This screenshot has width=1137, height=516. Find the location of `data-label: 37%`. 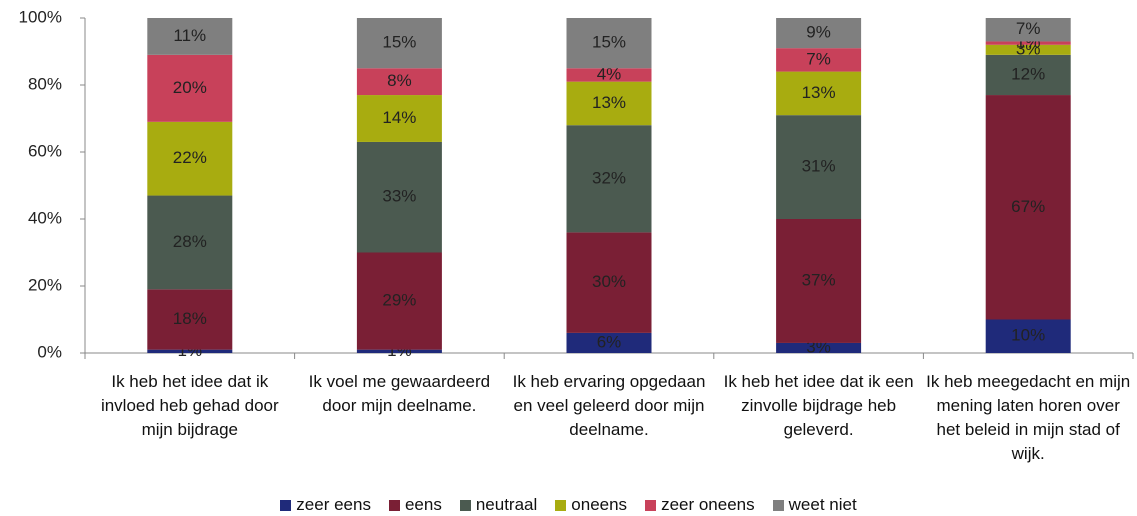

data-label: 37% is located at coordinates (819, 279).